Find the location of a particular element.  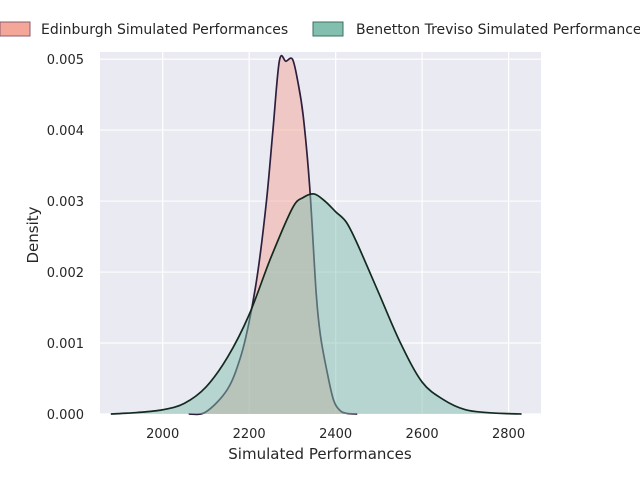

legend-swatch-benetton is located at coordinates (328, 29).